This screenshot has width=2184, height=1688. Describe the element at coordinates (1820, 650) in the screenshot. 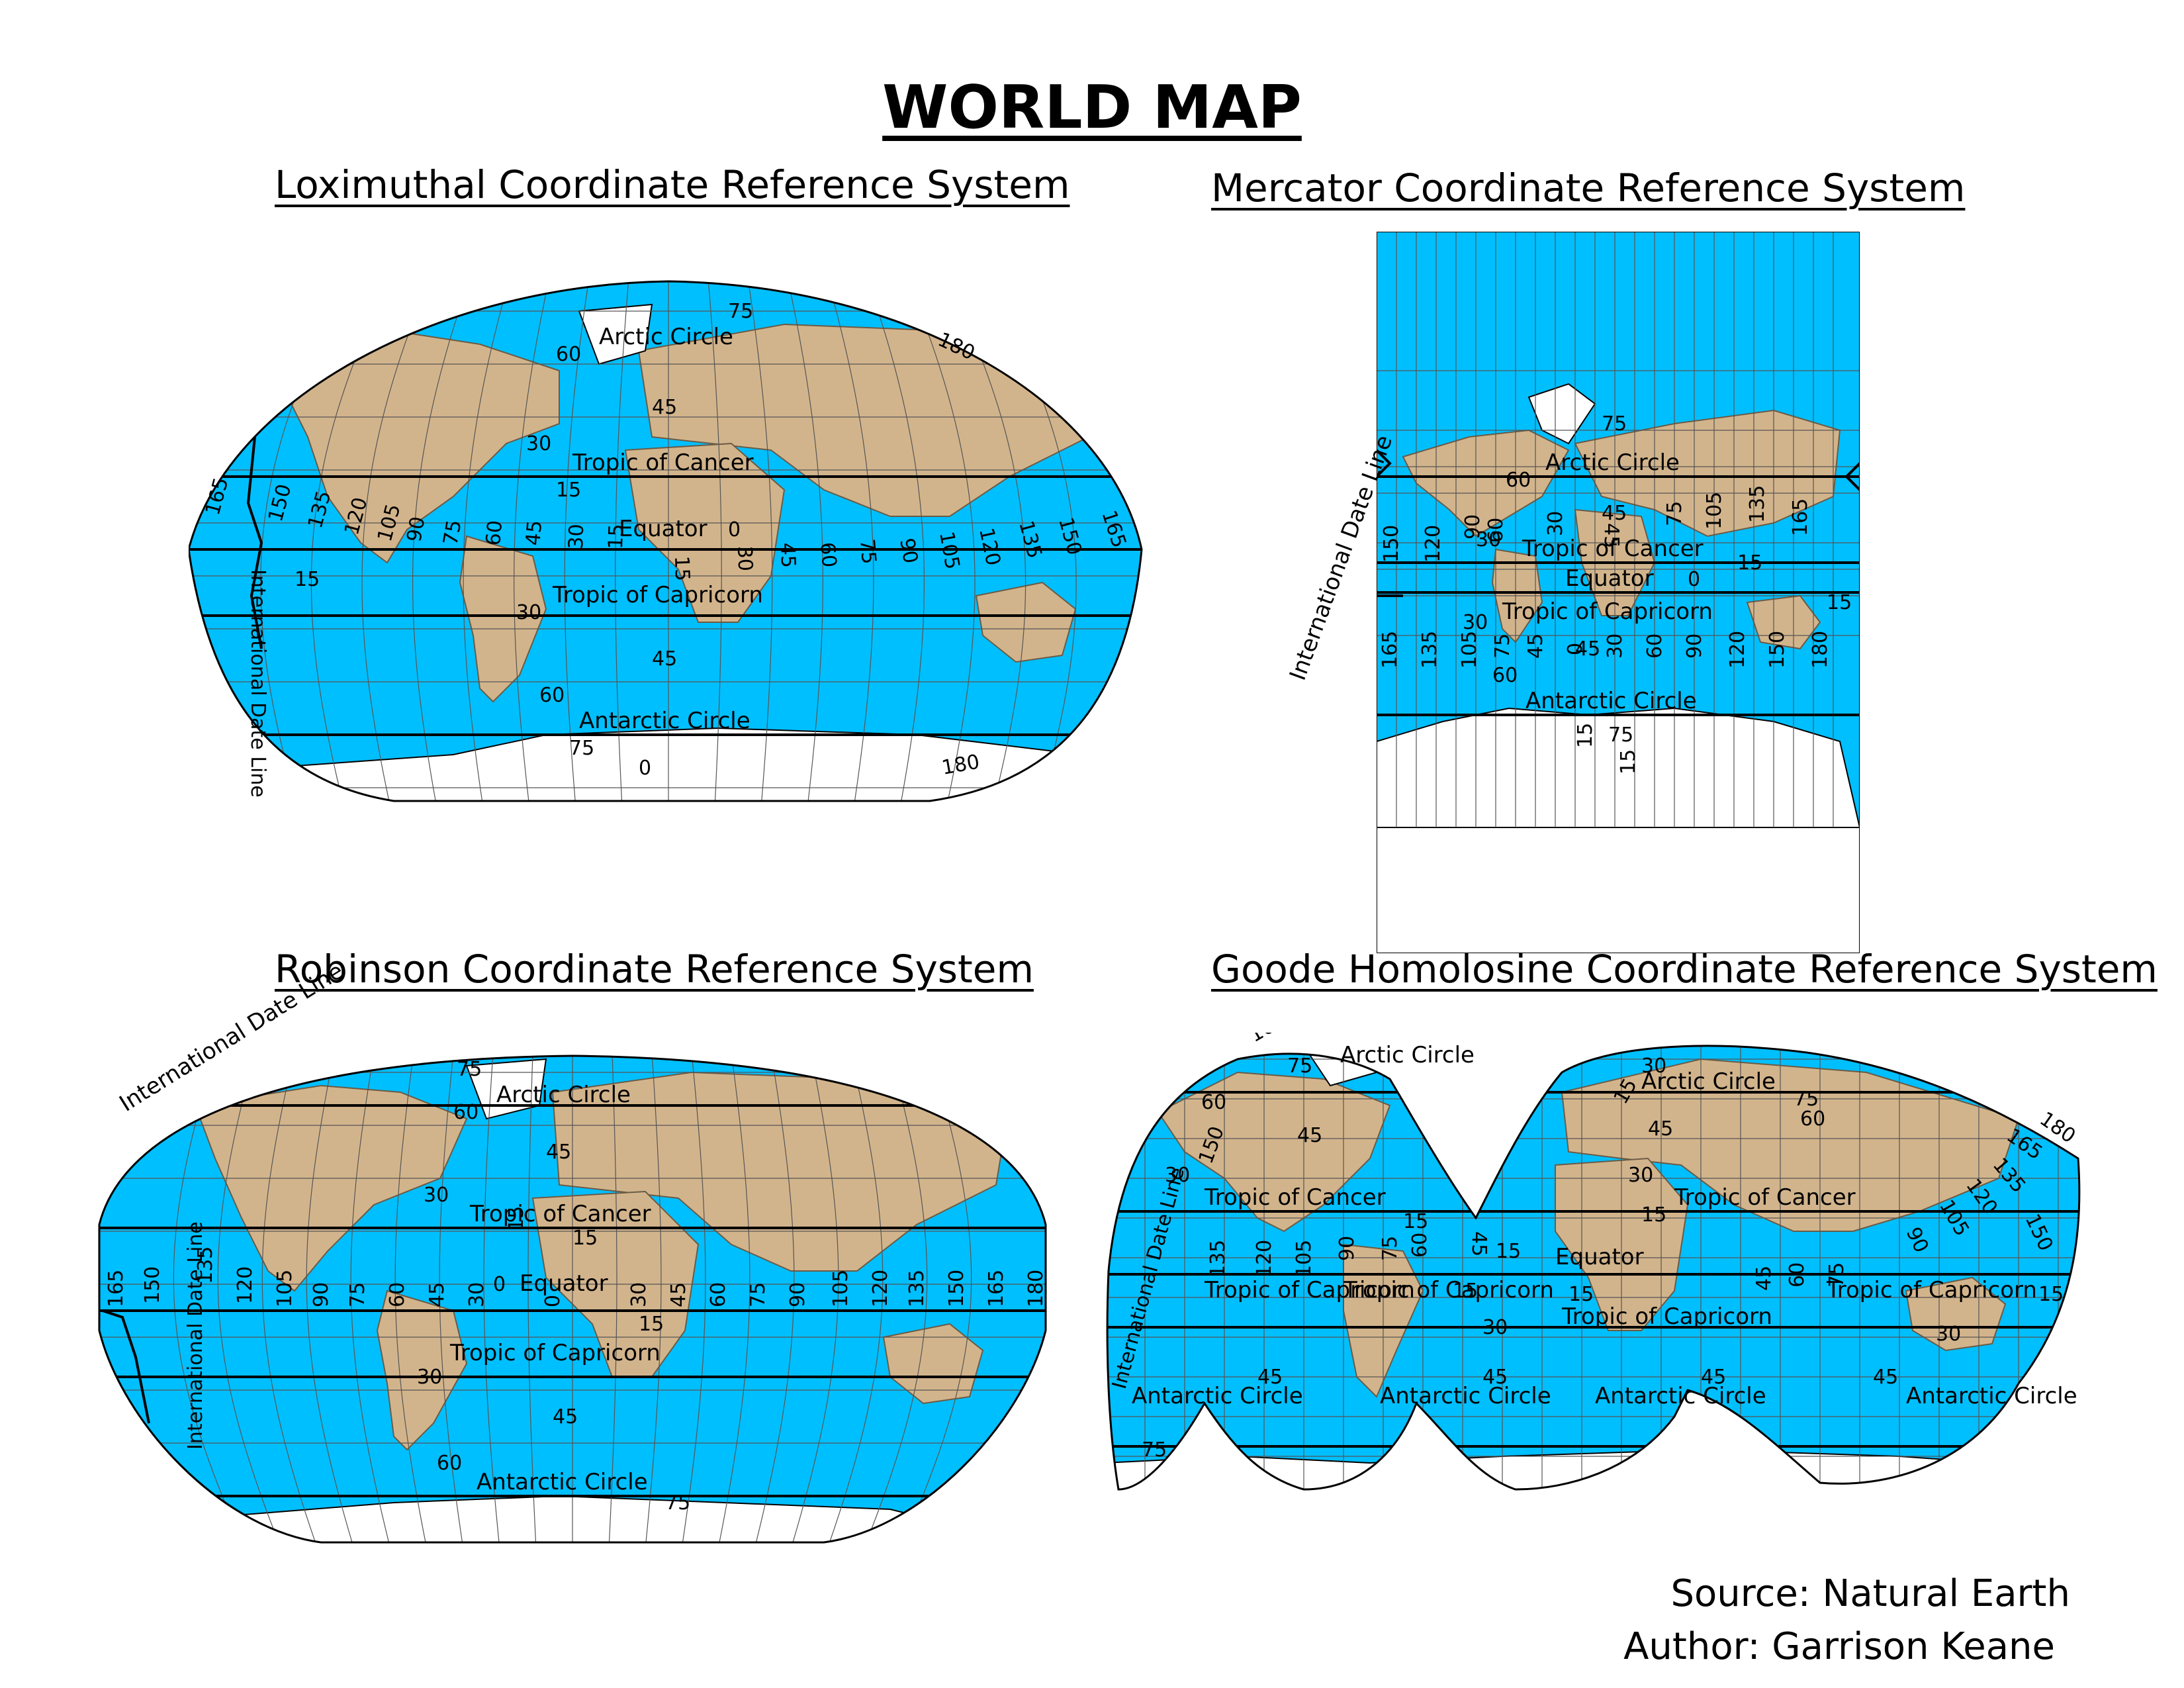

I see `svg-text: 180` at that location.